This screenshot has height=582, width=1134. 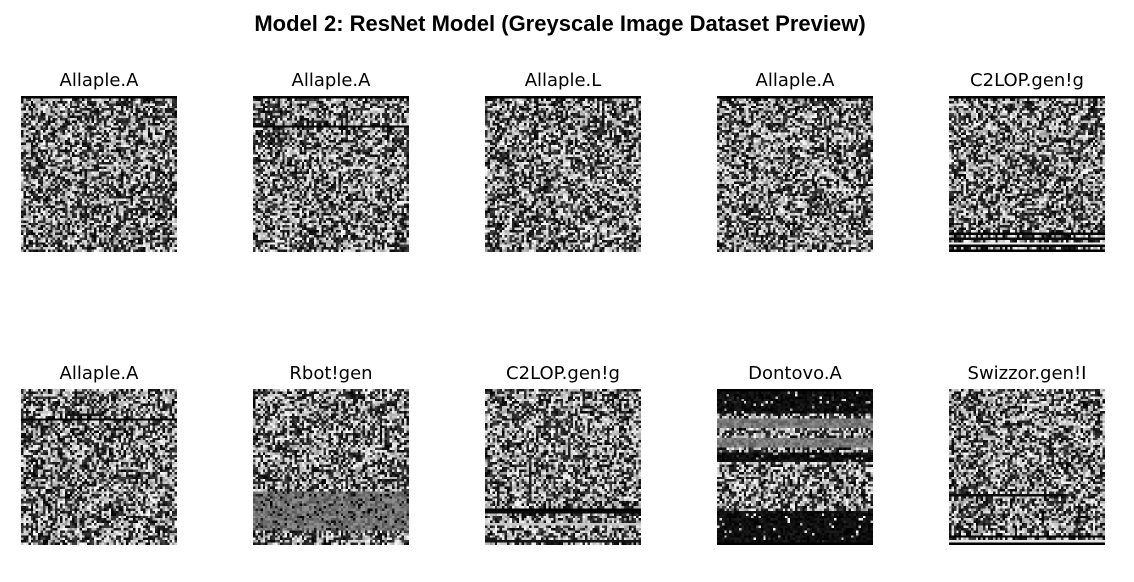 What do you see at coordinates (795, 373) in the screenshot?
I see `image-label: Dontovo.A` at bounding box center [795, 373].